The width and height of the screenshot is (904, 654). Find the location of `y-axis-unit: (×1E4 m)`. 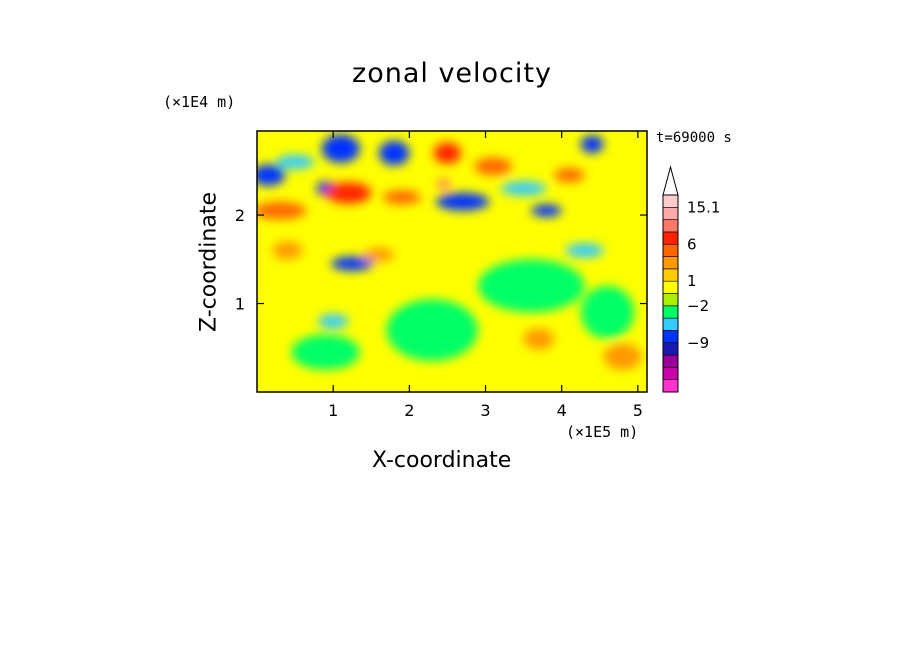

y-axis-unit: (×1E4 m) is located at coordinates (199, 102).